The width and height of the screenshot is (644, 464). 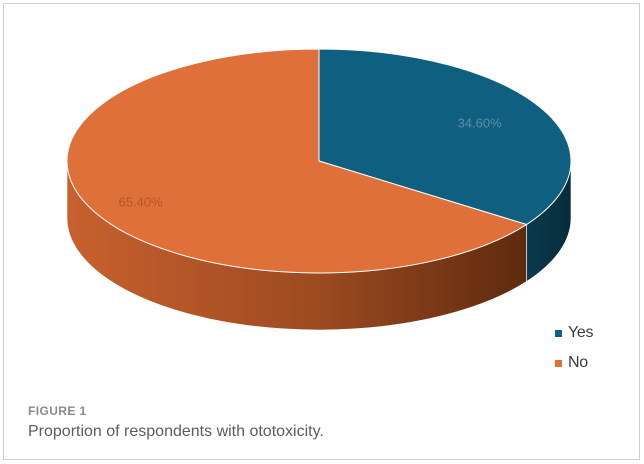 What do you see at coordinates (578, 362) in the screenshot?
I see `legend-label-no: No` at bounding box center [578, 362].